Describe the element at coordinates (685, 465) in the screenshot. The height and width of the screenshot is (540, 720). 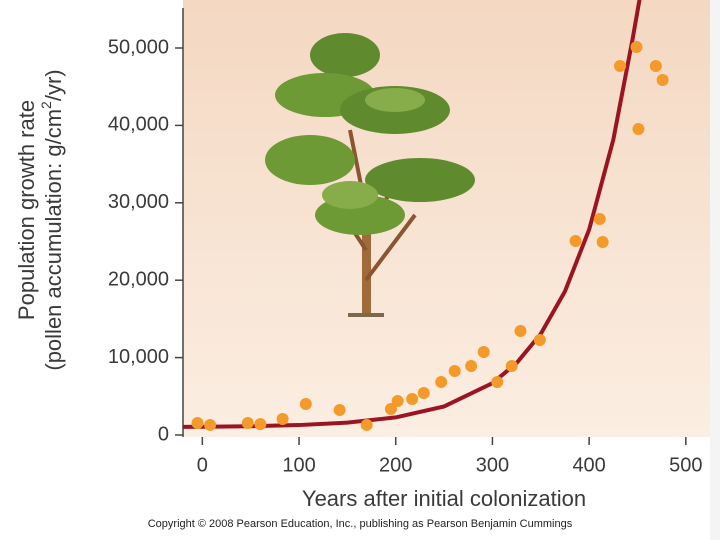
I see `x-tick-label: 500` at that location.